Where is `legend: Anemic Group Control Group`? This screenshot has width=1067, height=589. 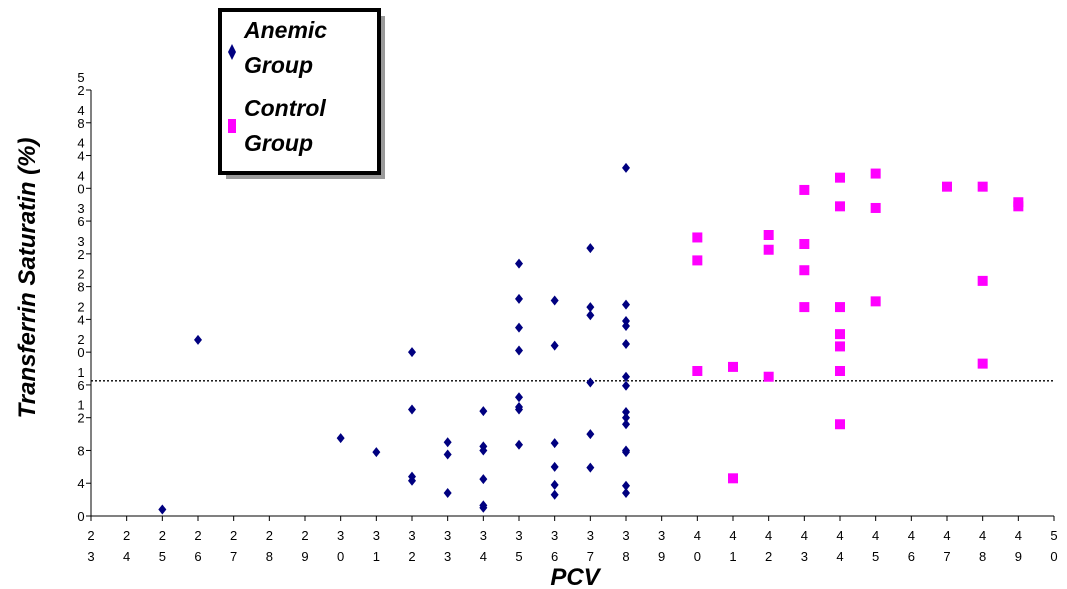 legend: Anemic Group Control Group is located at coordinates (301, 93).